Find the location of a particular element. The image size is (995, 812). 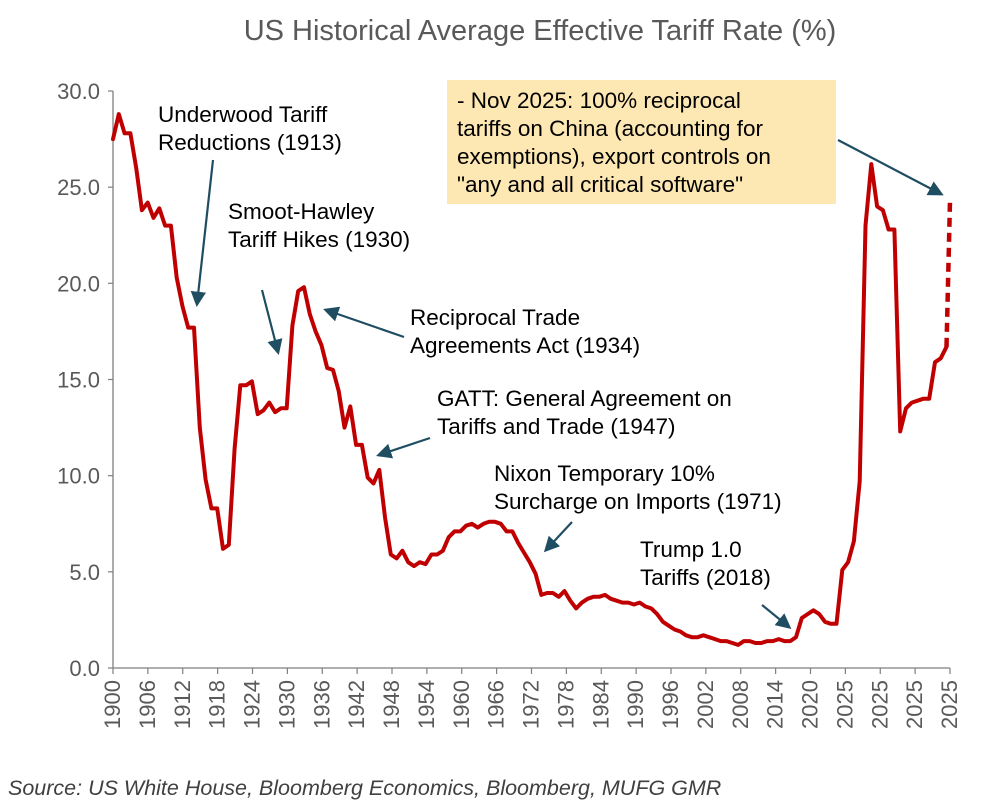

x-tick-label: 1972 is located at coordinates (531, 704).